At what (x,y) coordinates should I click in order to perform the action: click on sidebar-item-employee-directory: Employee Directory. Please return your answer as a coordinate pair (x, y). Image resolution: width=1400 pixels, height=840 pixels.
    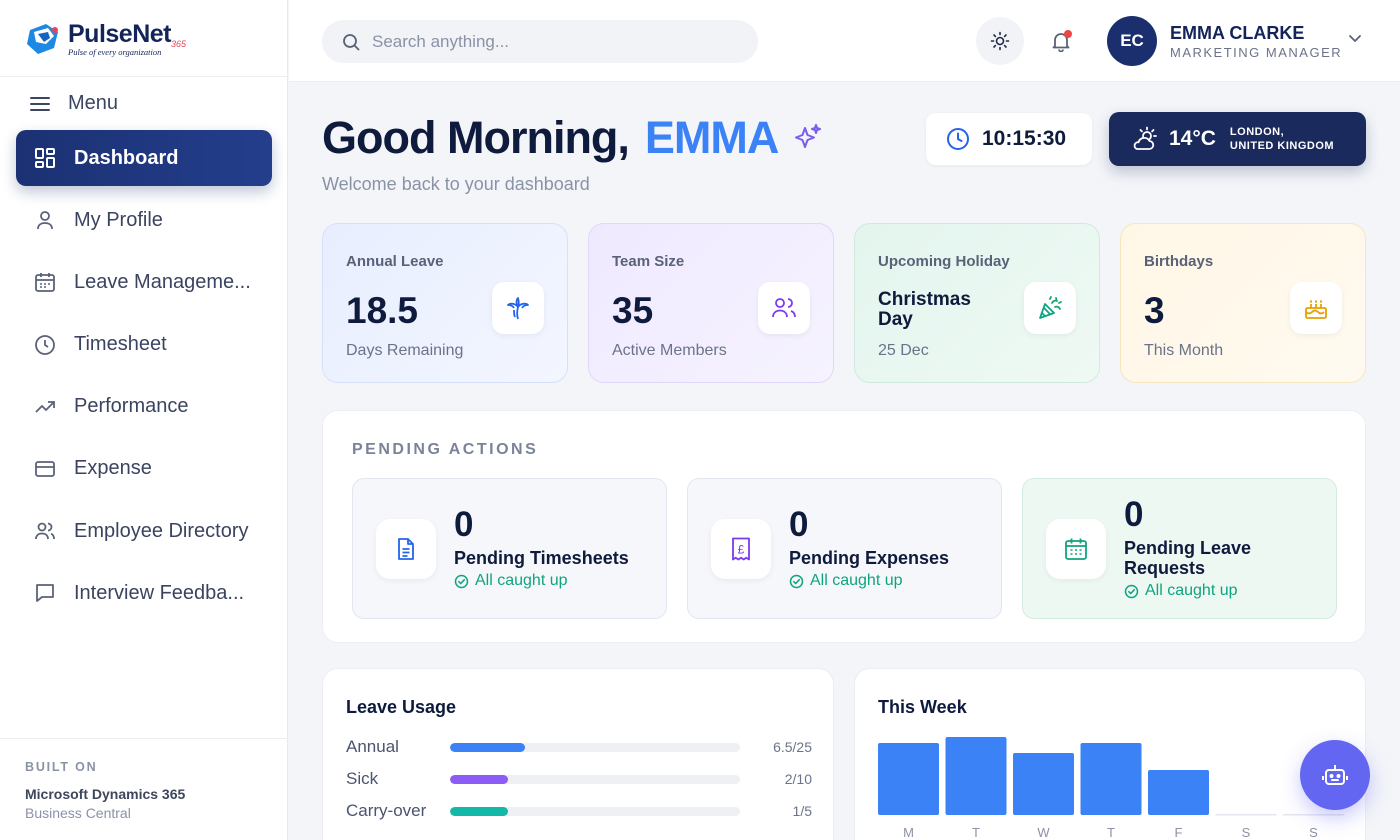
    Looking at the image, I should click on (144, 531).